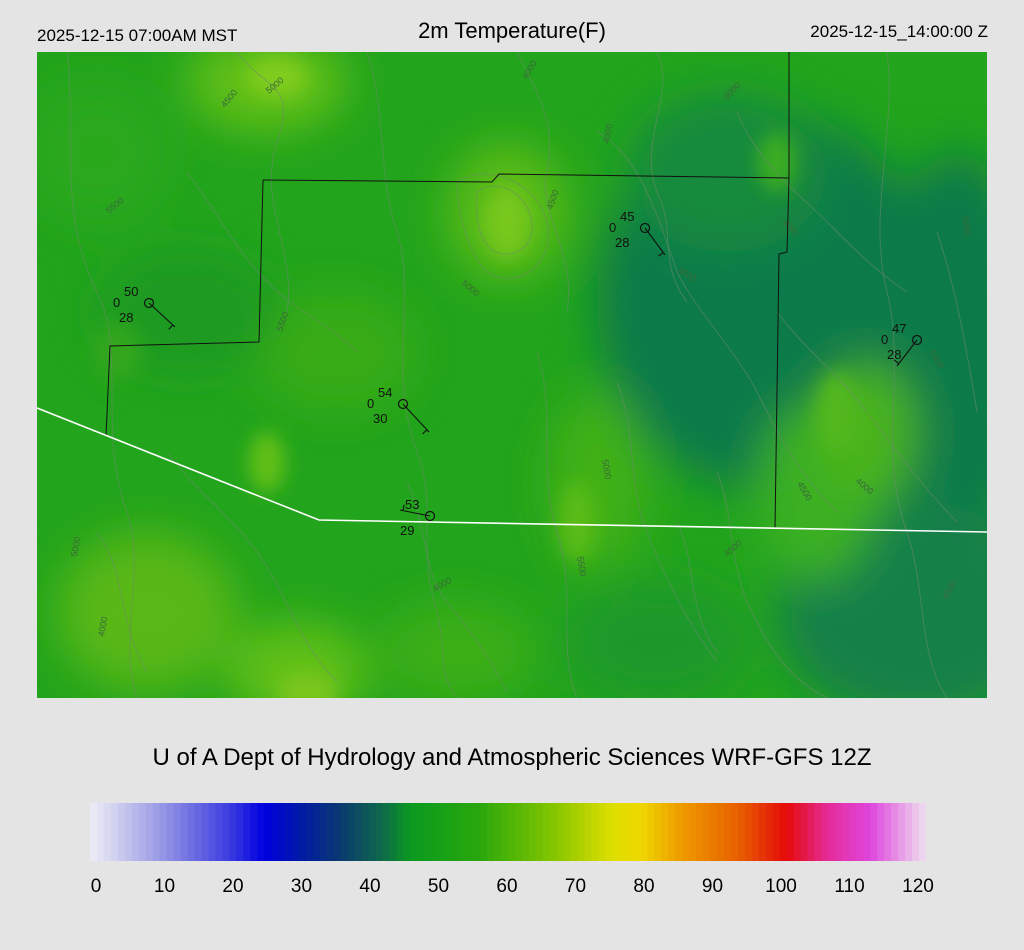 The width and height of the screenshot is (1024, 950). I want to click on contour-label: 5000, so click(966, 226).